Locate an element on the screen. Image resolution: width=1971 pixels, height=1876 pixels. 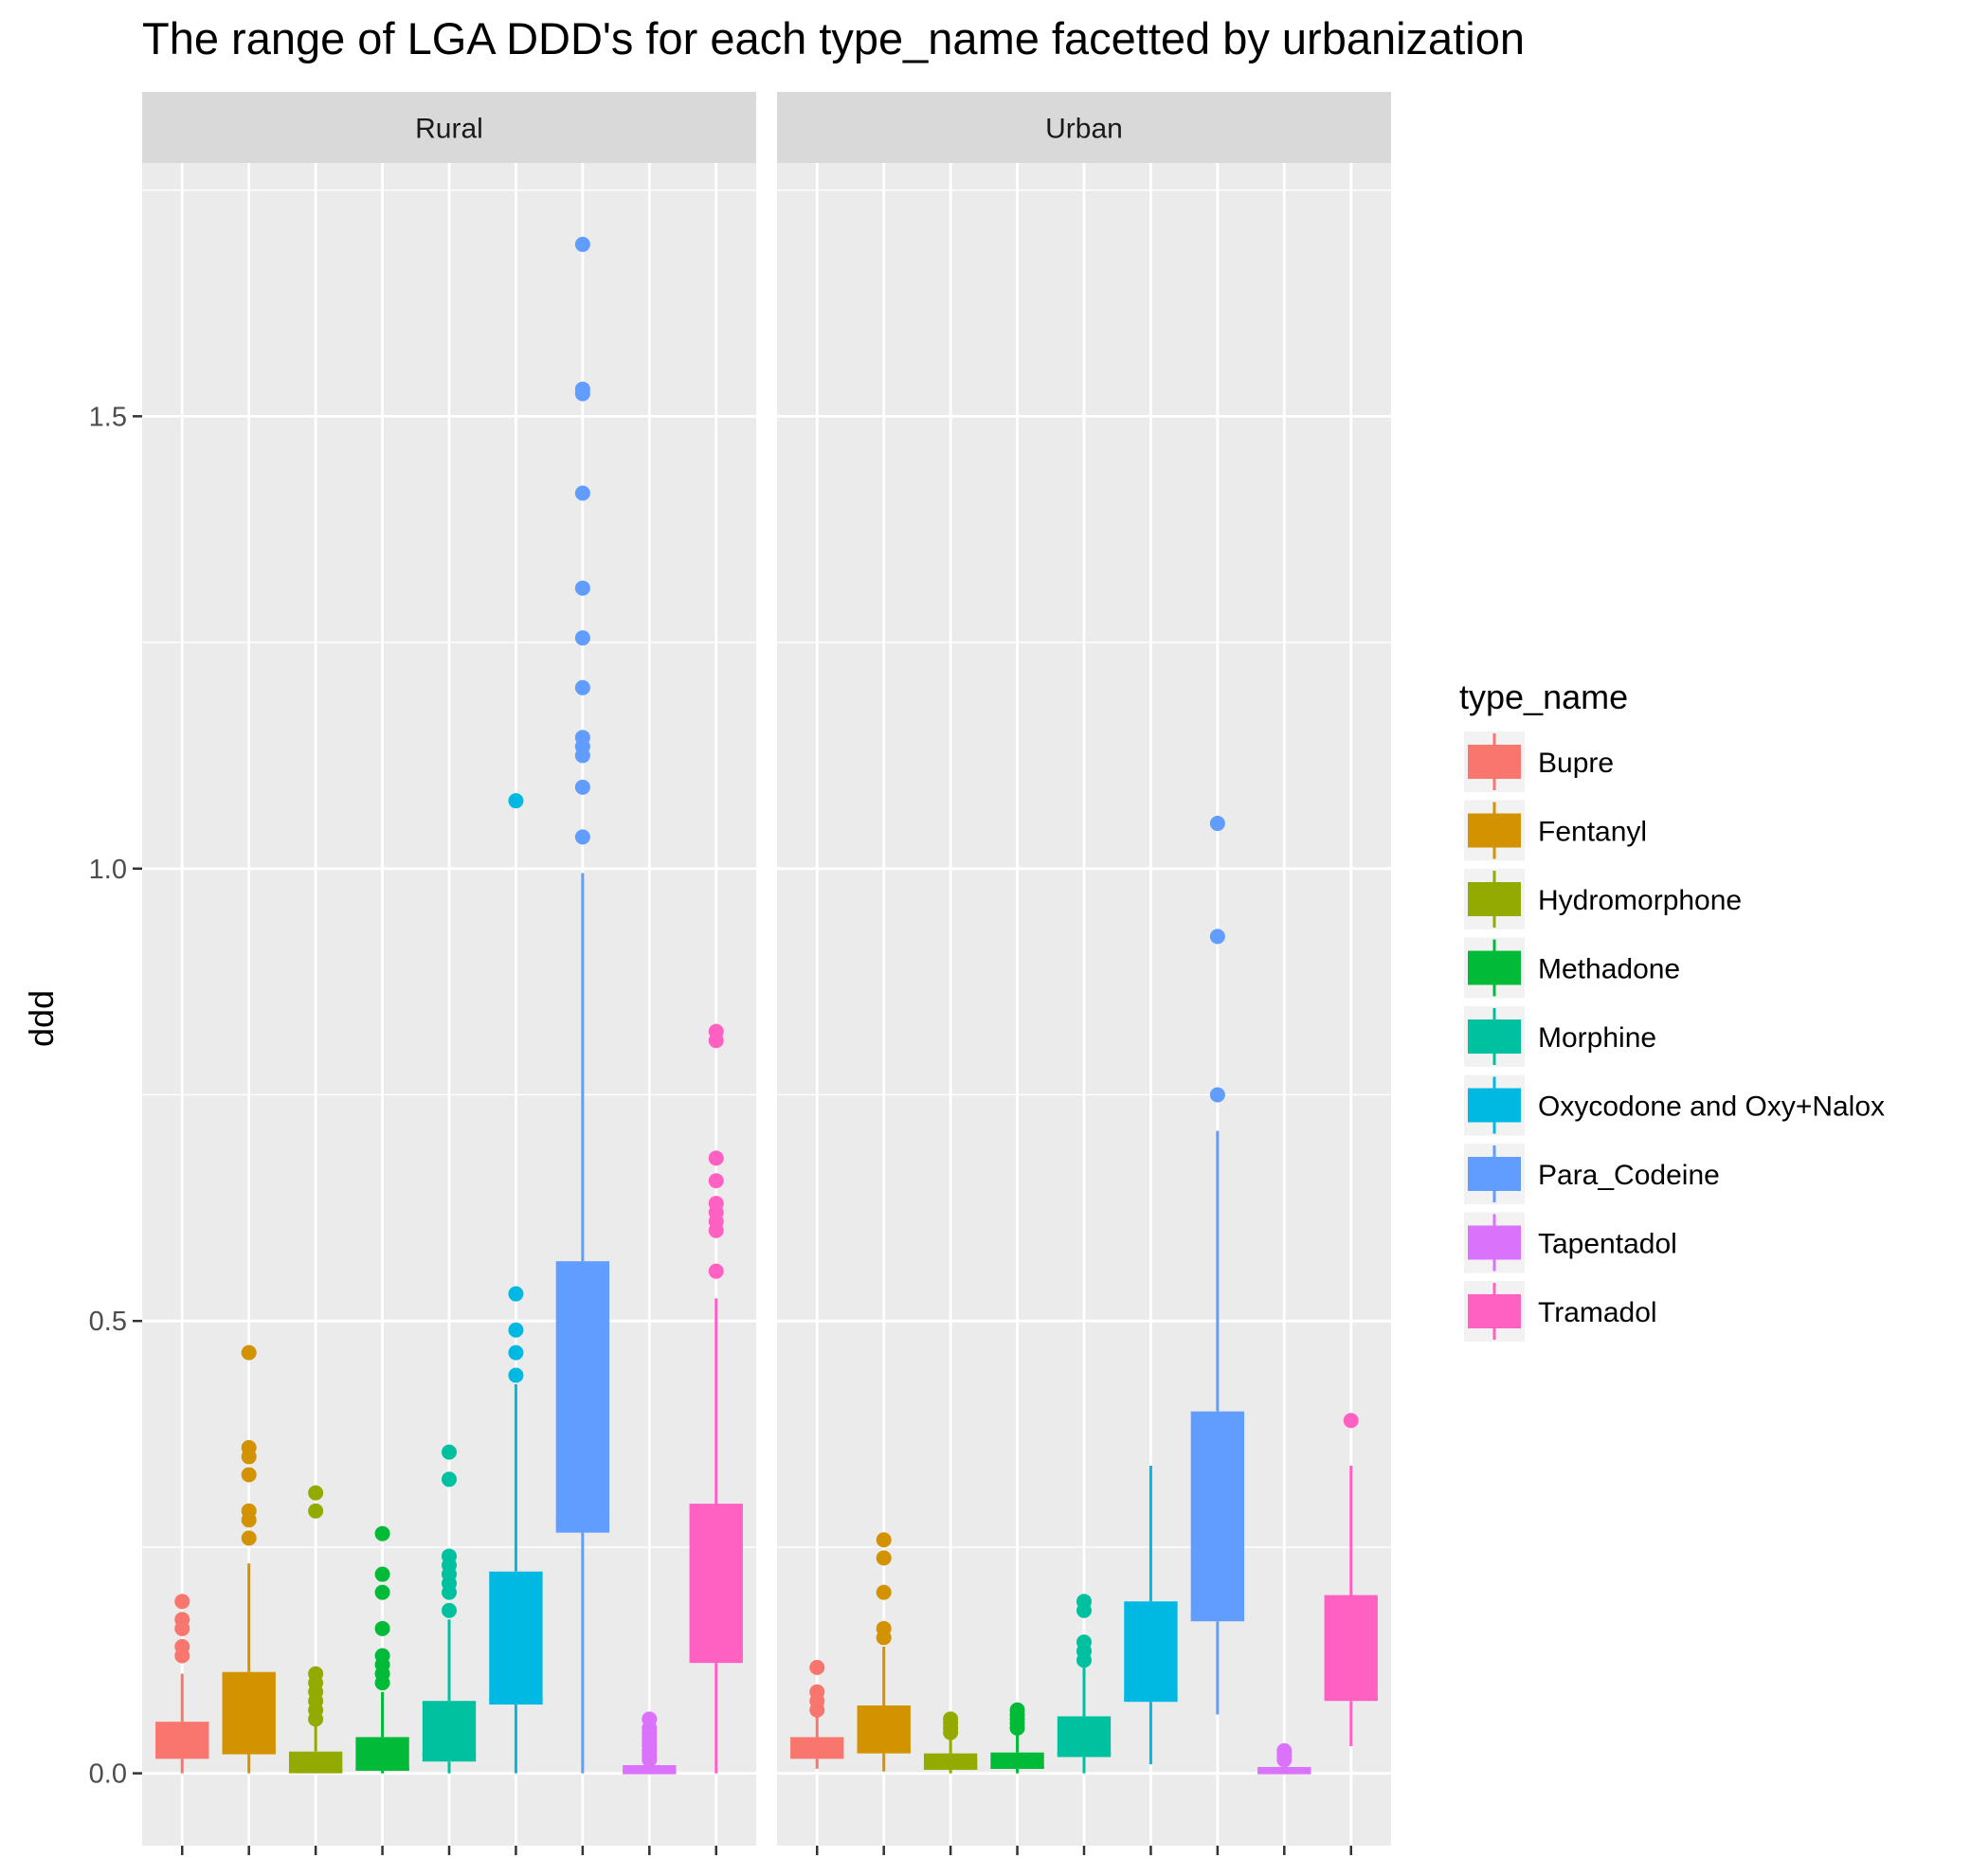
facet-strip-label: Rural is located at coordinates (449, 130).